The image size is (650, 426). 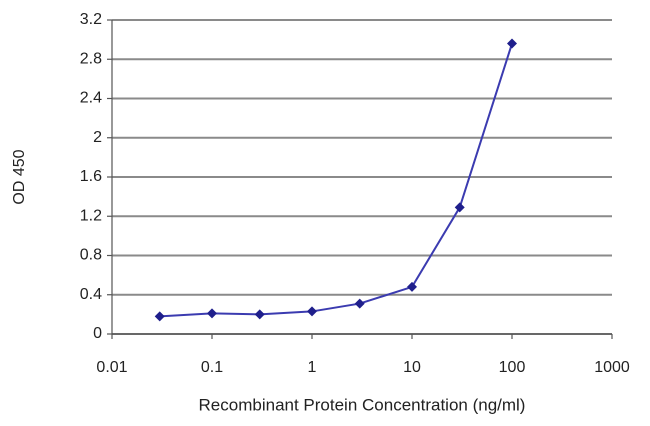 I want to click on x-tick-label: 1000, so click(x=612, y=367).